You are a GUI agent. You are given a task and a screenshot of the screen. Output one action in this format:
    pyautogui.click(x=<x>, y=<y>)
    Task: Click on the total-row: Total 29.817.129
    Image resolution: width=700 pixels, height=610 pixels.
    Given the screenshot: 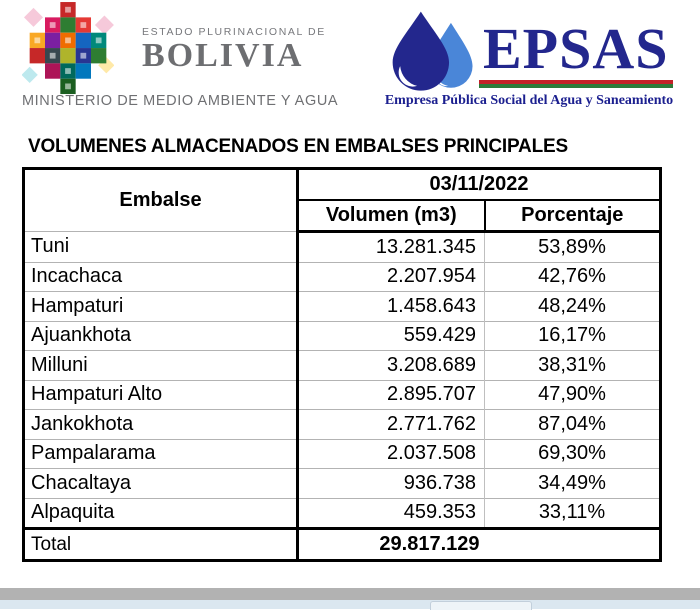 What is the action you would take?
    pyautogui.click(x=342, y=544)
    